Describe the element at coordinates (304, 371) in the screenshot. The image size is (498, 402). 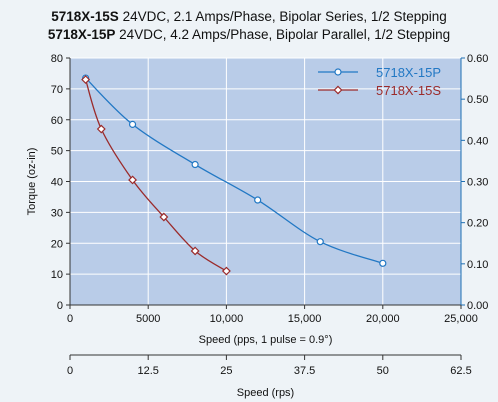
I see `x2-tick-label: 37.5` at that location.